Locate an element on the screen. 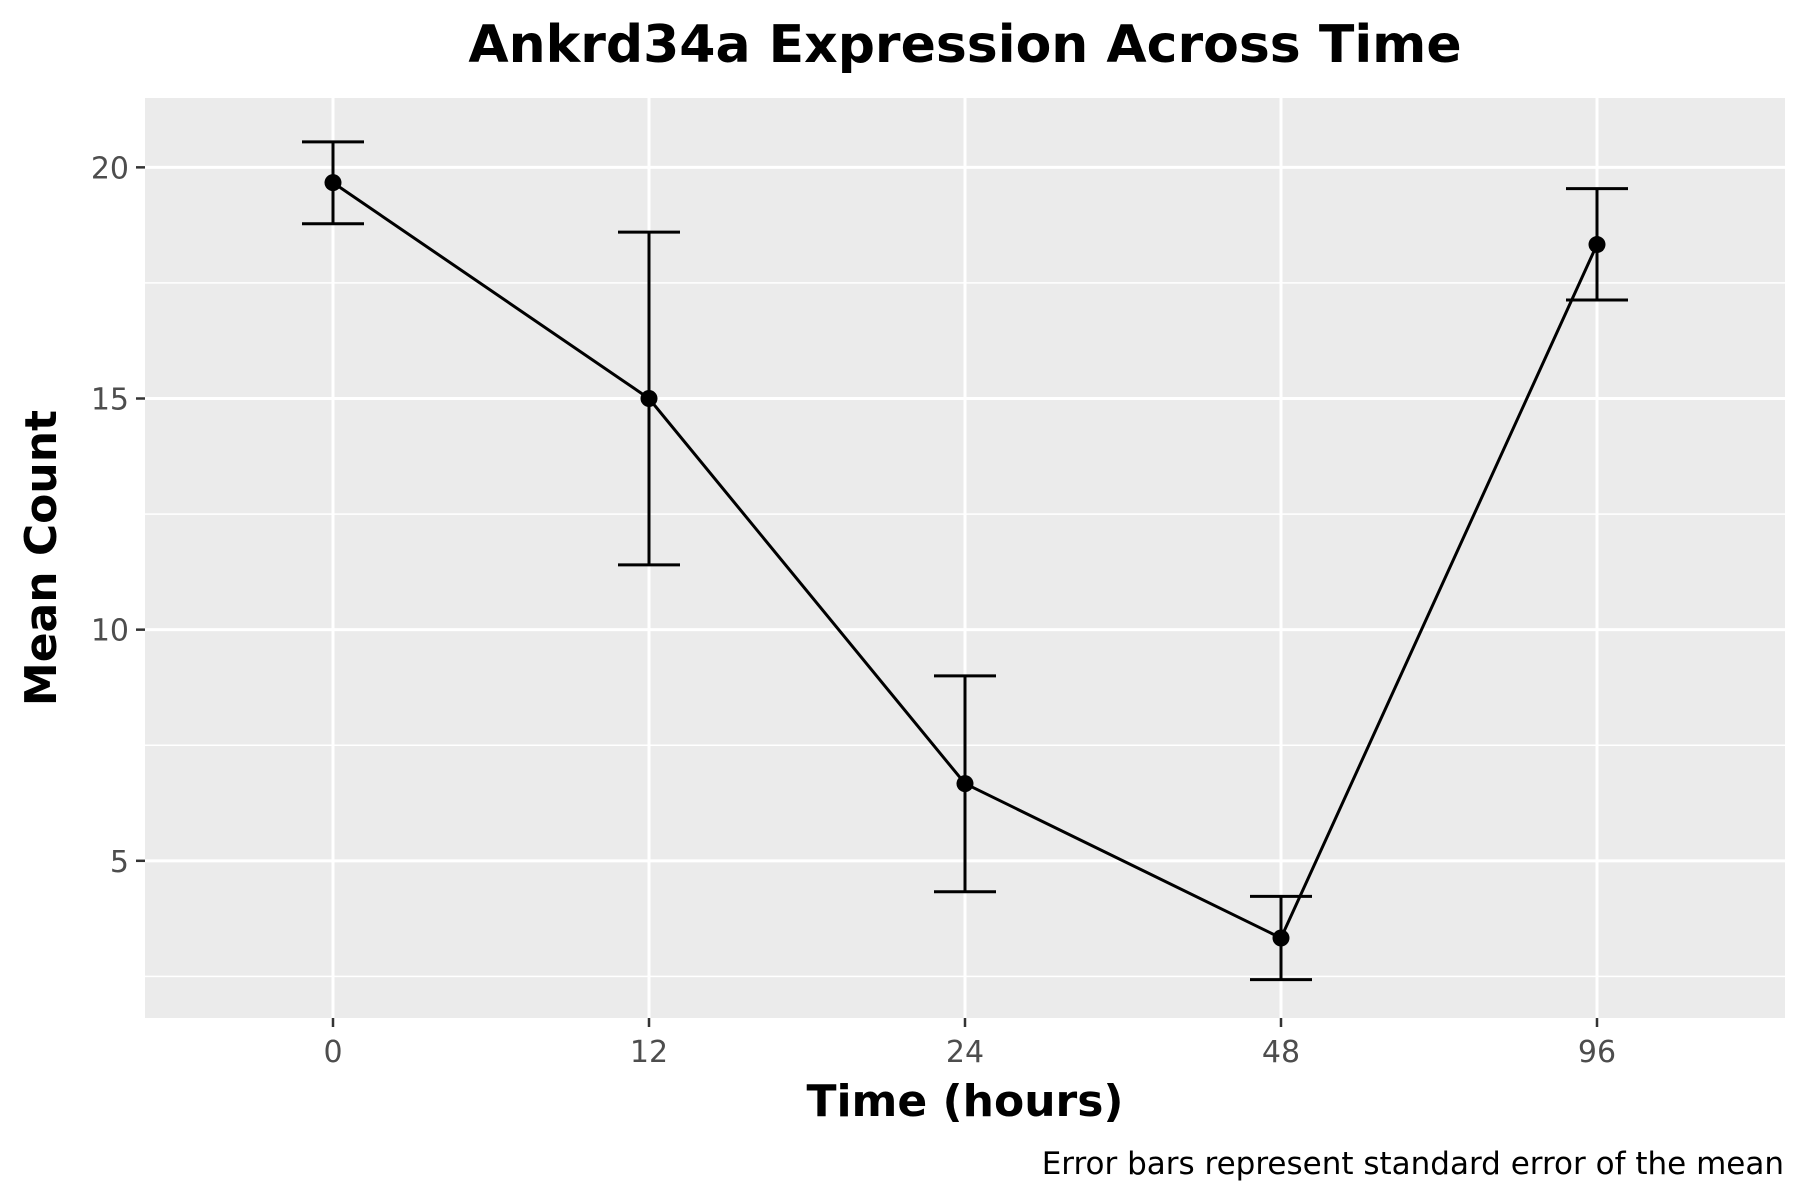  y-axis-ticks: 5 10 15 20 is located at coordinates (118, 515).